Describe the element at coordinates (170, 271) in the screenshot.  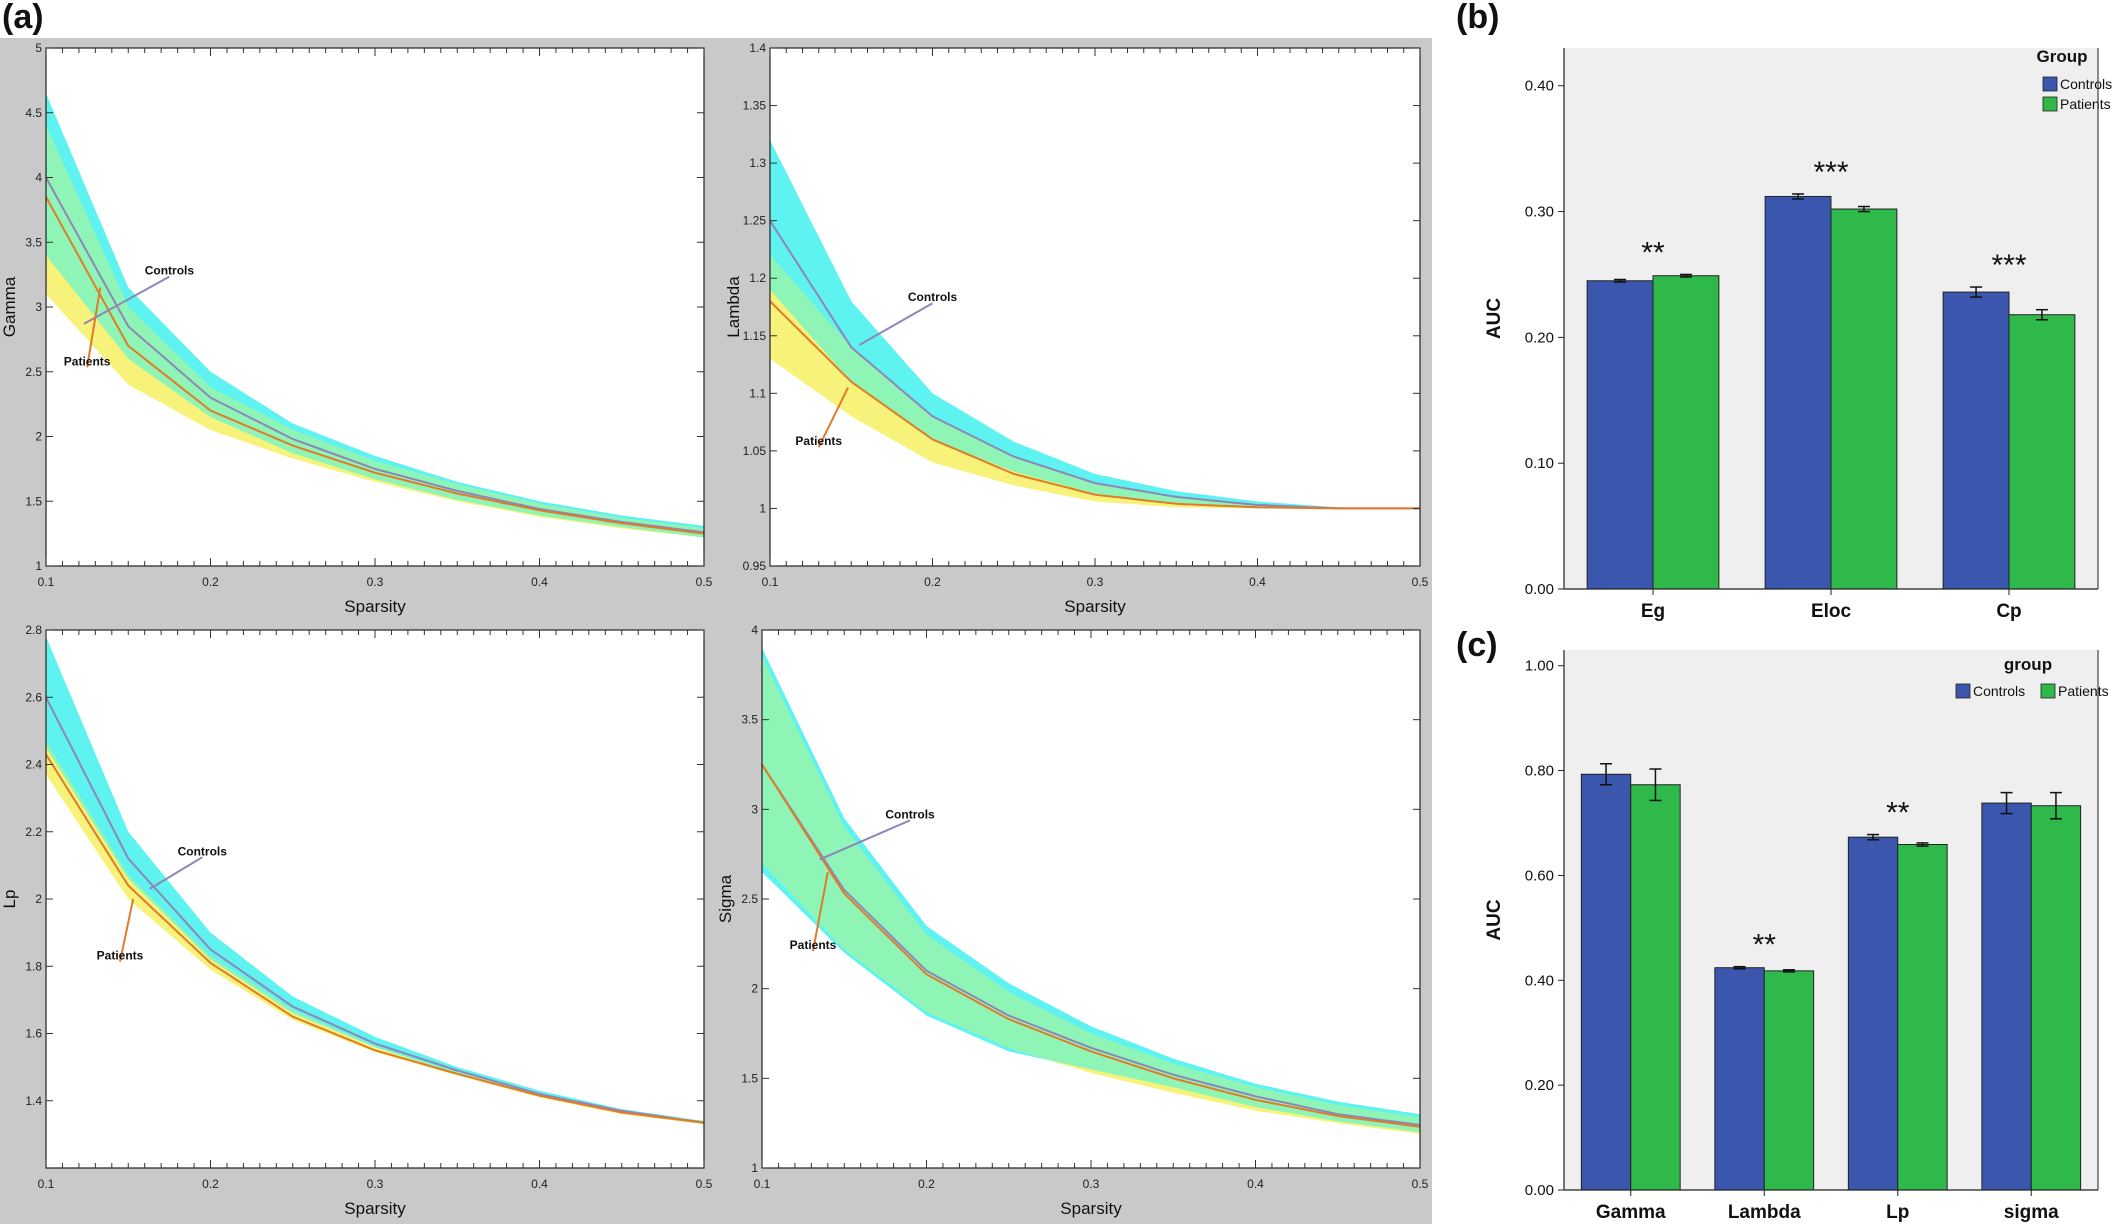
I see `gamma-controls-annotation: Controls` at that location.